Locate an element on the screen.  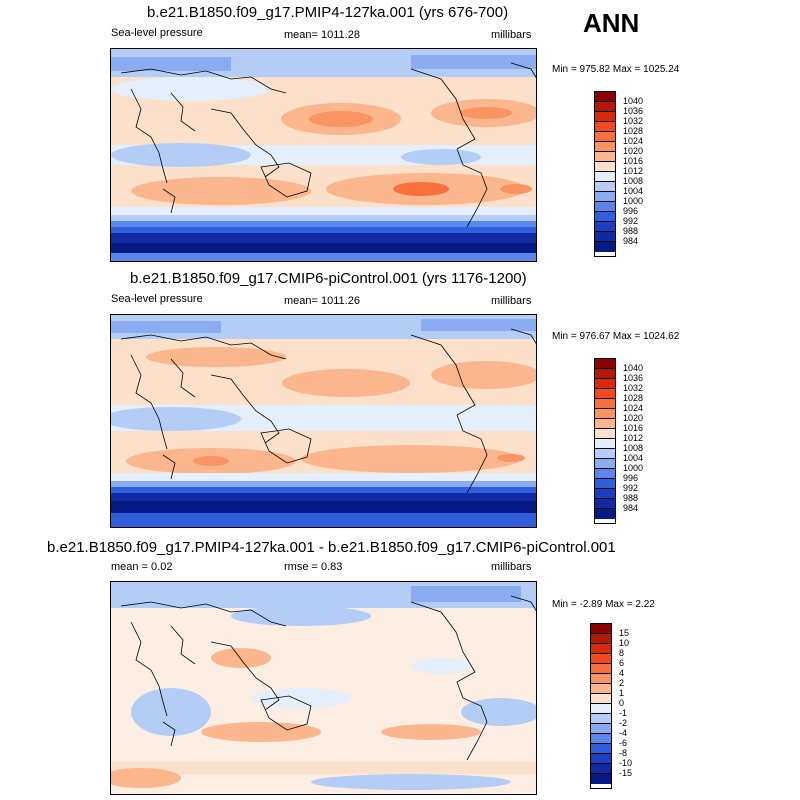
colorbar-2-label: 1040 is located at coordinates (633, 368).